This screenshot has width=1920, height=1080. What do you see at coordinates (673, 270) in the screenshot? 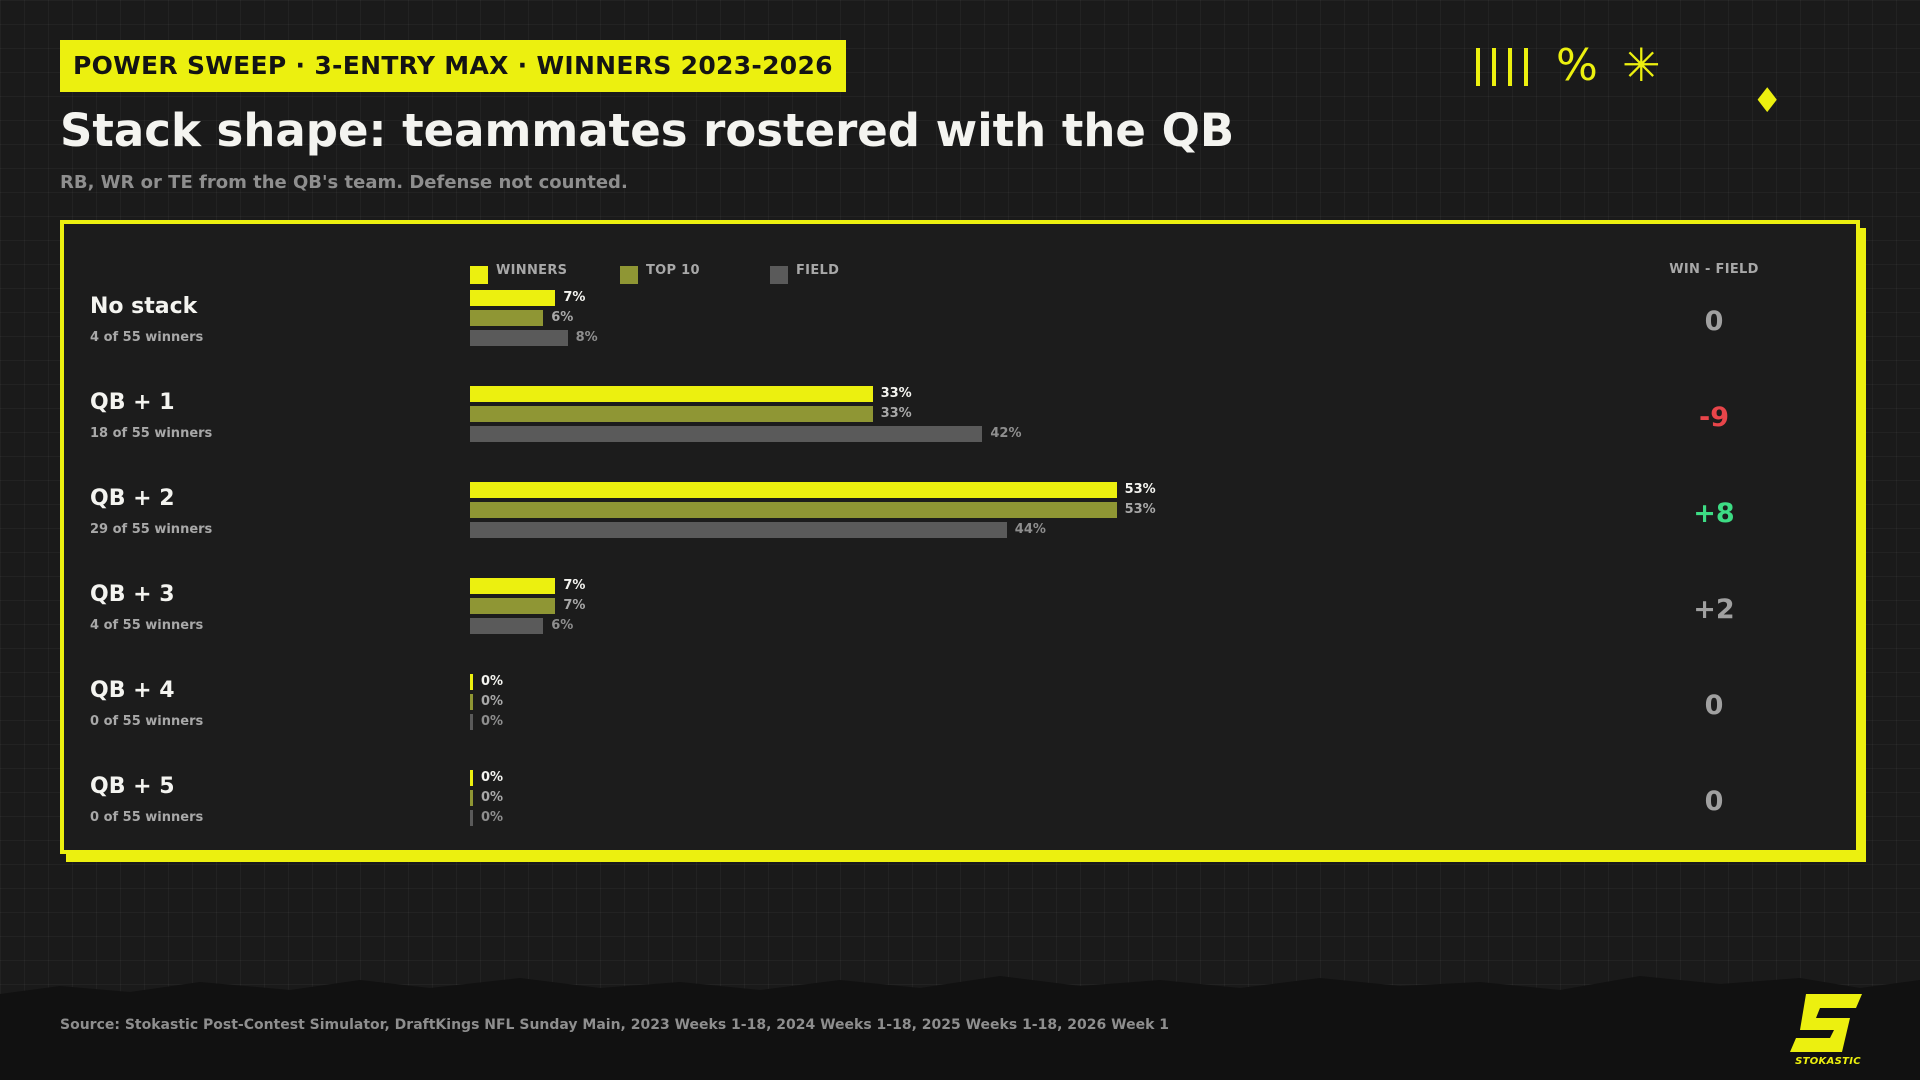
I see `legend-label: TOP 10` at bounding box center [673, 270].